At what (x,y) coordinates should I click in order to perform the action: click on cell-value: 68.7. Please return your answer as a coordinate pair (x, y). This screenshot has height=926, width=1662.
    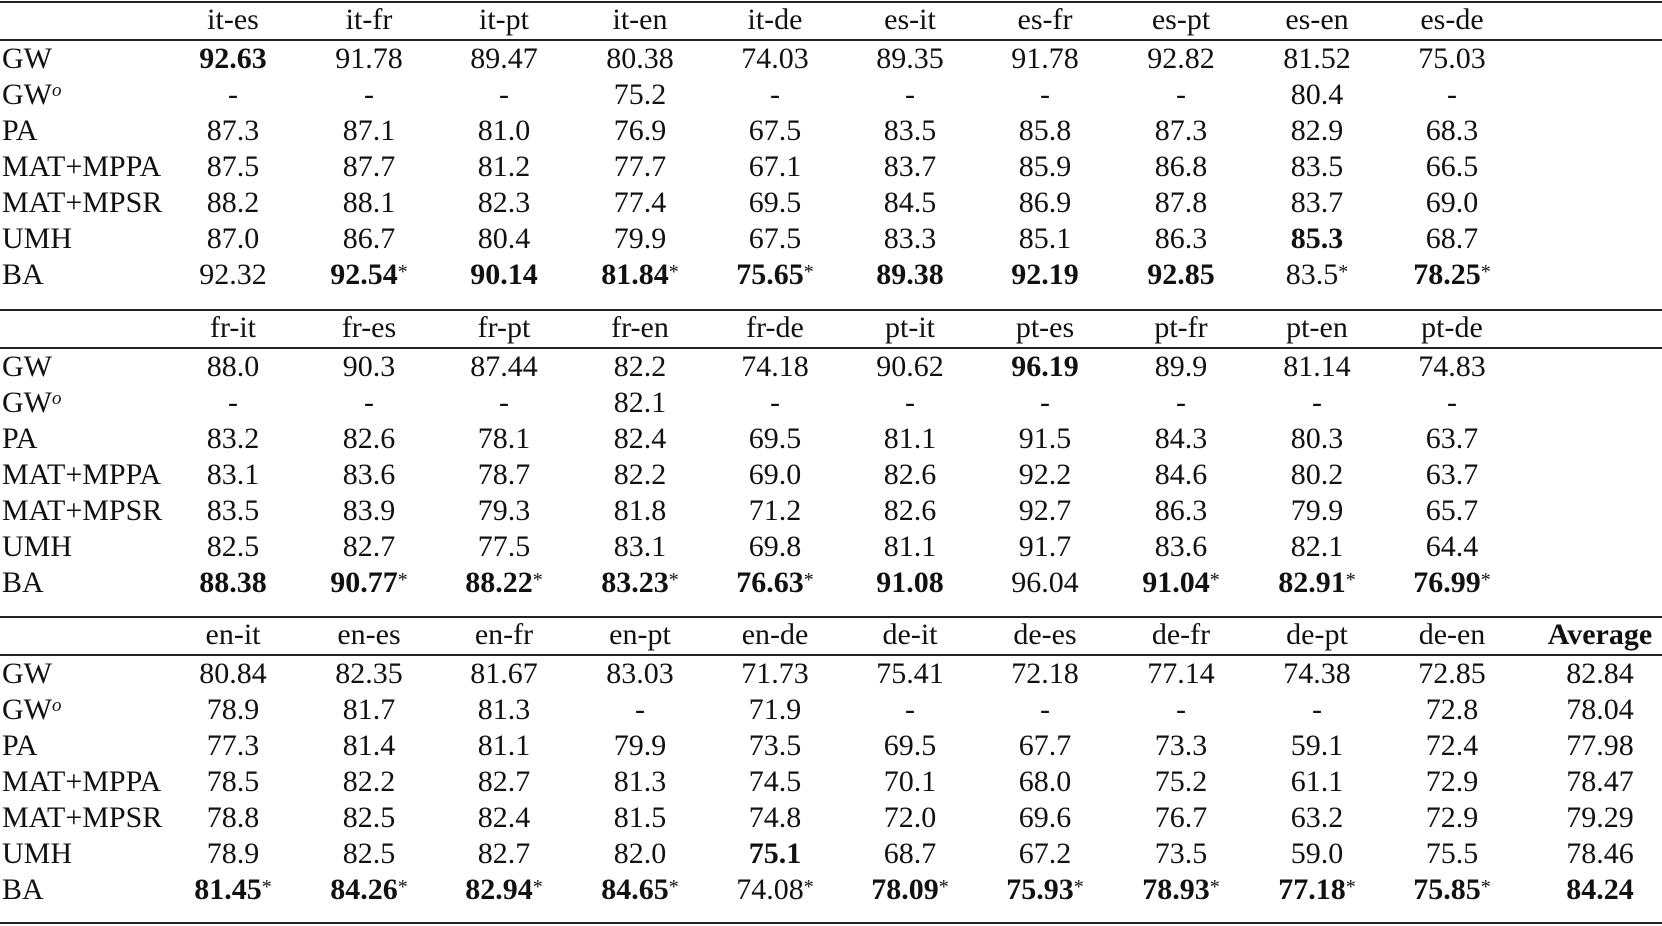
    Looking at the image, I should click on (1452, 238).